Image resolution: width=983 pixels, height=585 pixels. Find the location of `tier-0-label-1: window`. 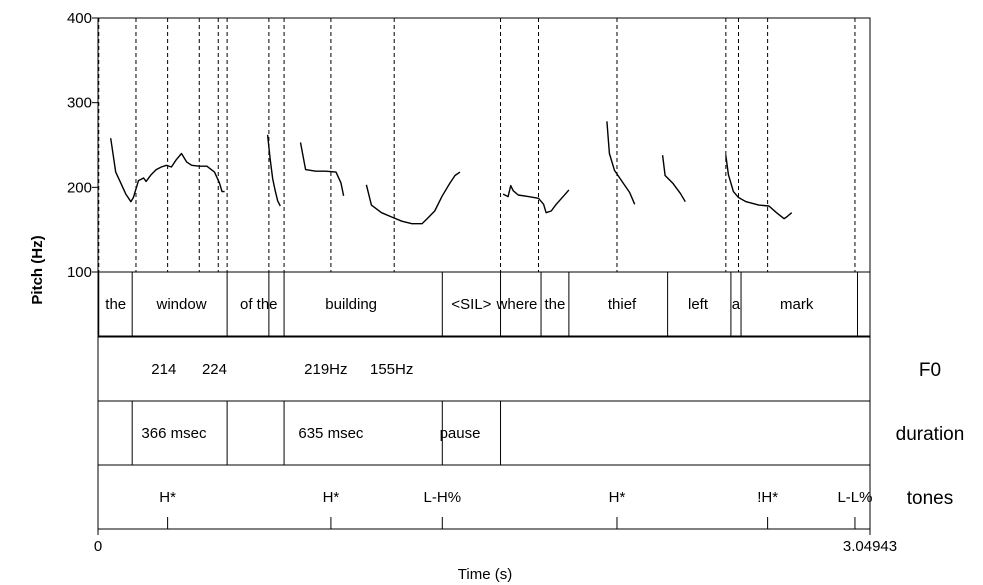

tier-0-label-1: window is located at coordinates (181, 304).